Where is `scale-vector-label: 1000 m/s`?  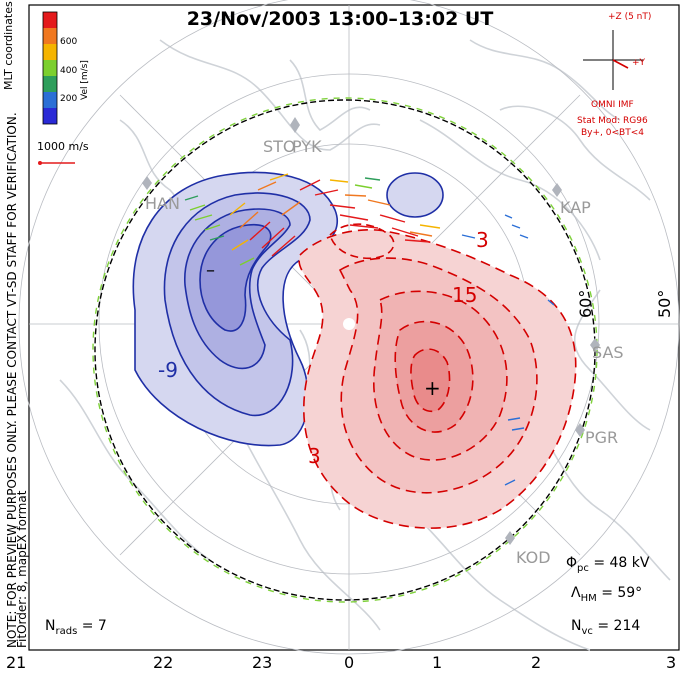 scale-vector-label: 1000 m/s is located at coordinates (63, 146).